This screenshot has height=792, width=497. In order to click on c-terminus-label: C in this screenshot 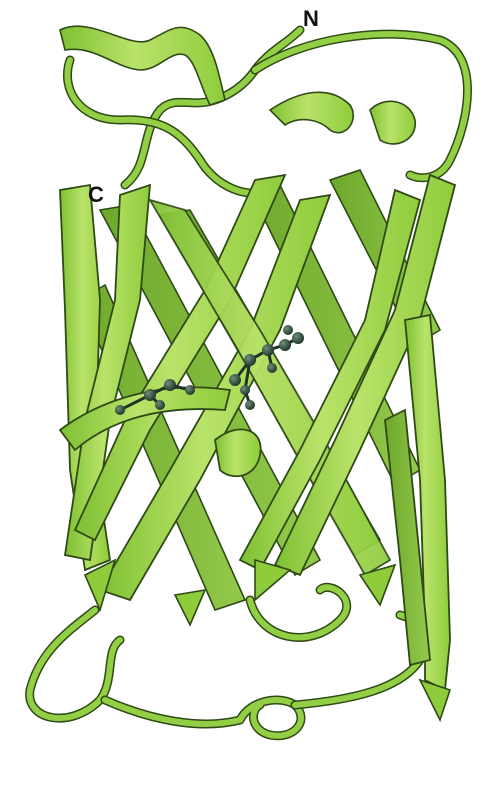, I will do `click(96, 194)`.